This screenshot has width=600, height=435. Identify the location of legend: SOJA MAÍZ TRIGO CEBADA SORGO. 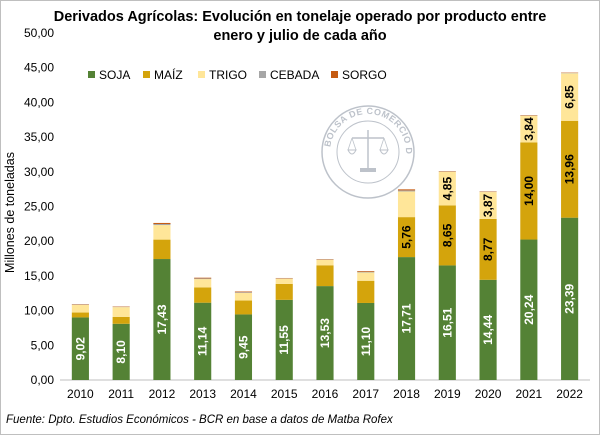
(237, 74).